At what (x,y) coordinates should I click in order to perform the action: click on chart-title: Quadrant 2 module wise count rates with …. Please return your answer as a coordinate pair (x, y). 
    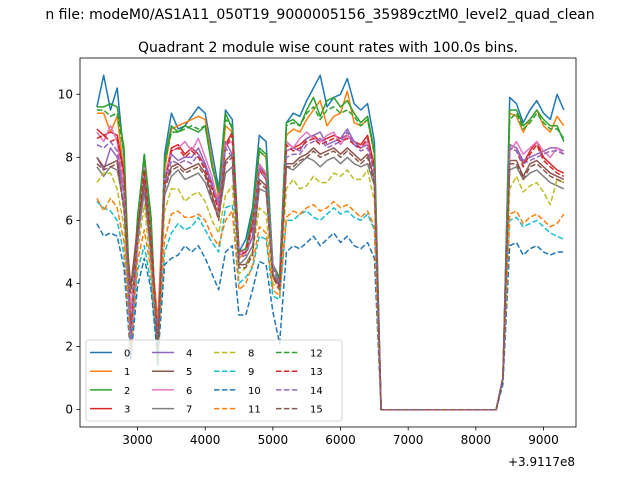
    Looking at the image, I should click on (328, 48).